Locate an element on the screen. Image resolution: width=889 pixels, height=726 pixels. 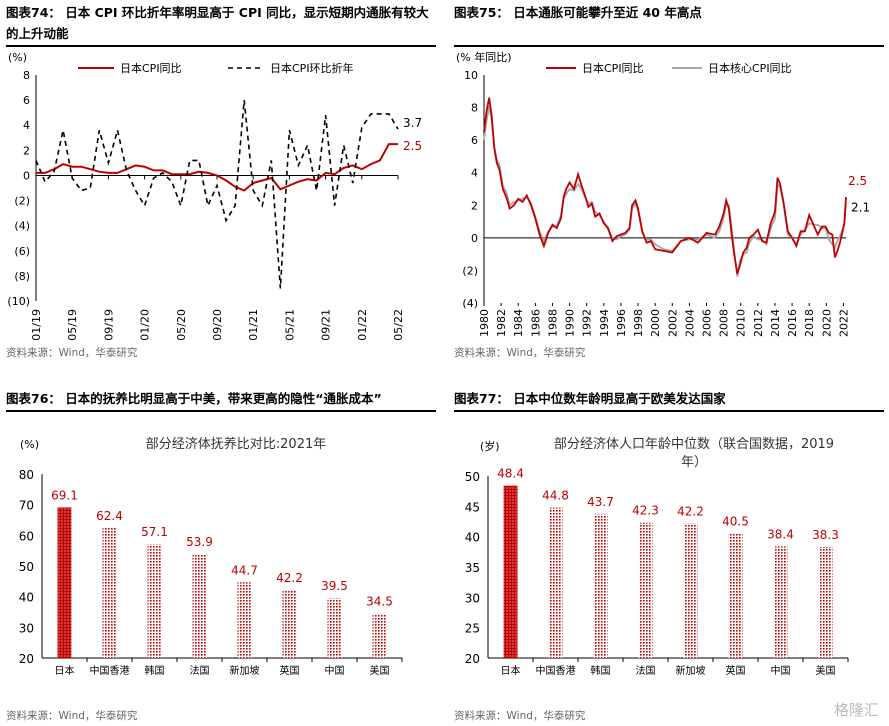
x-tick-label: 09/20 is located at coordinates (217, 325).